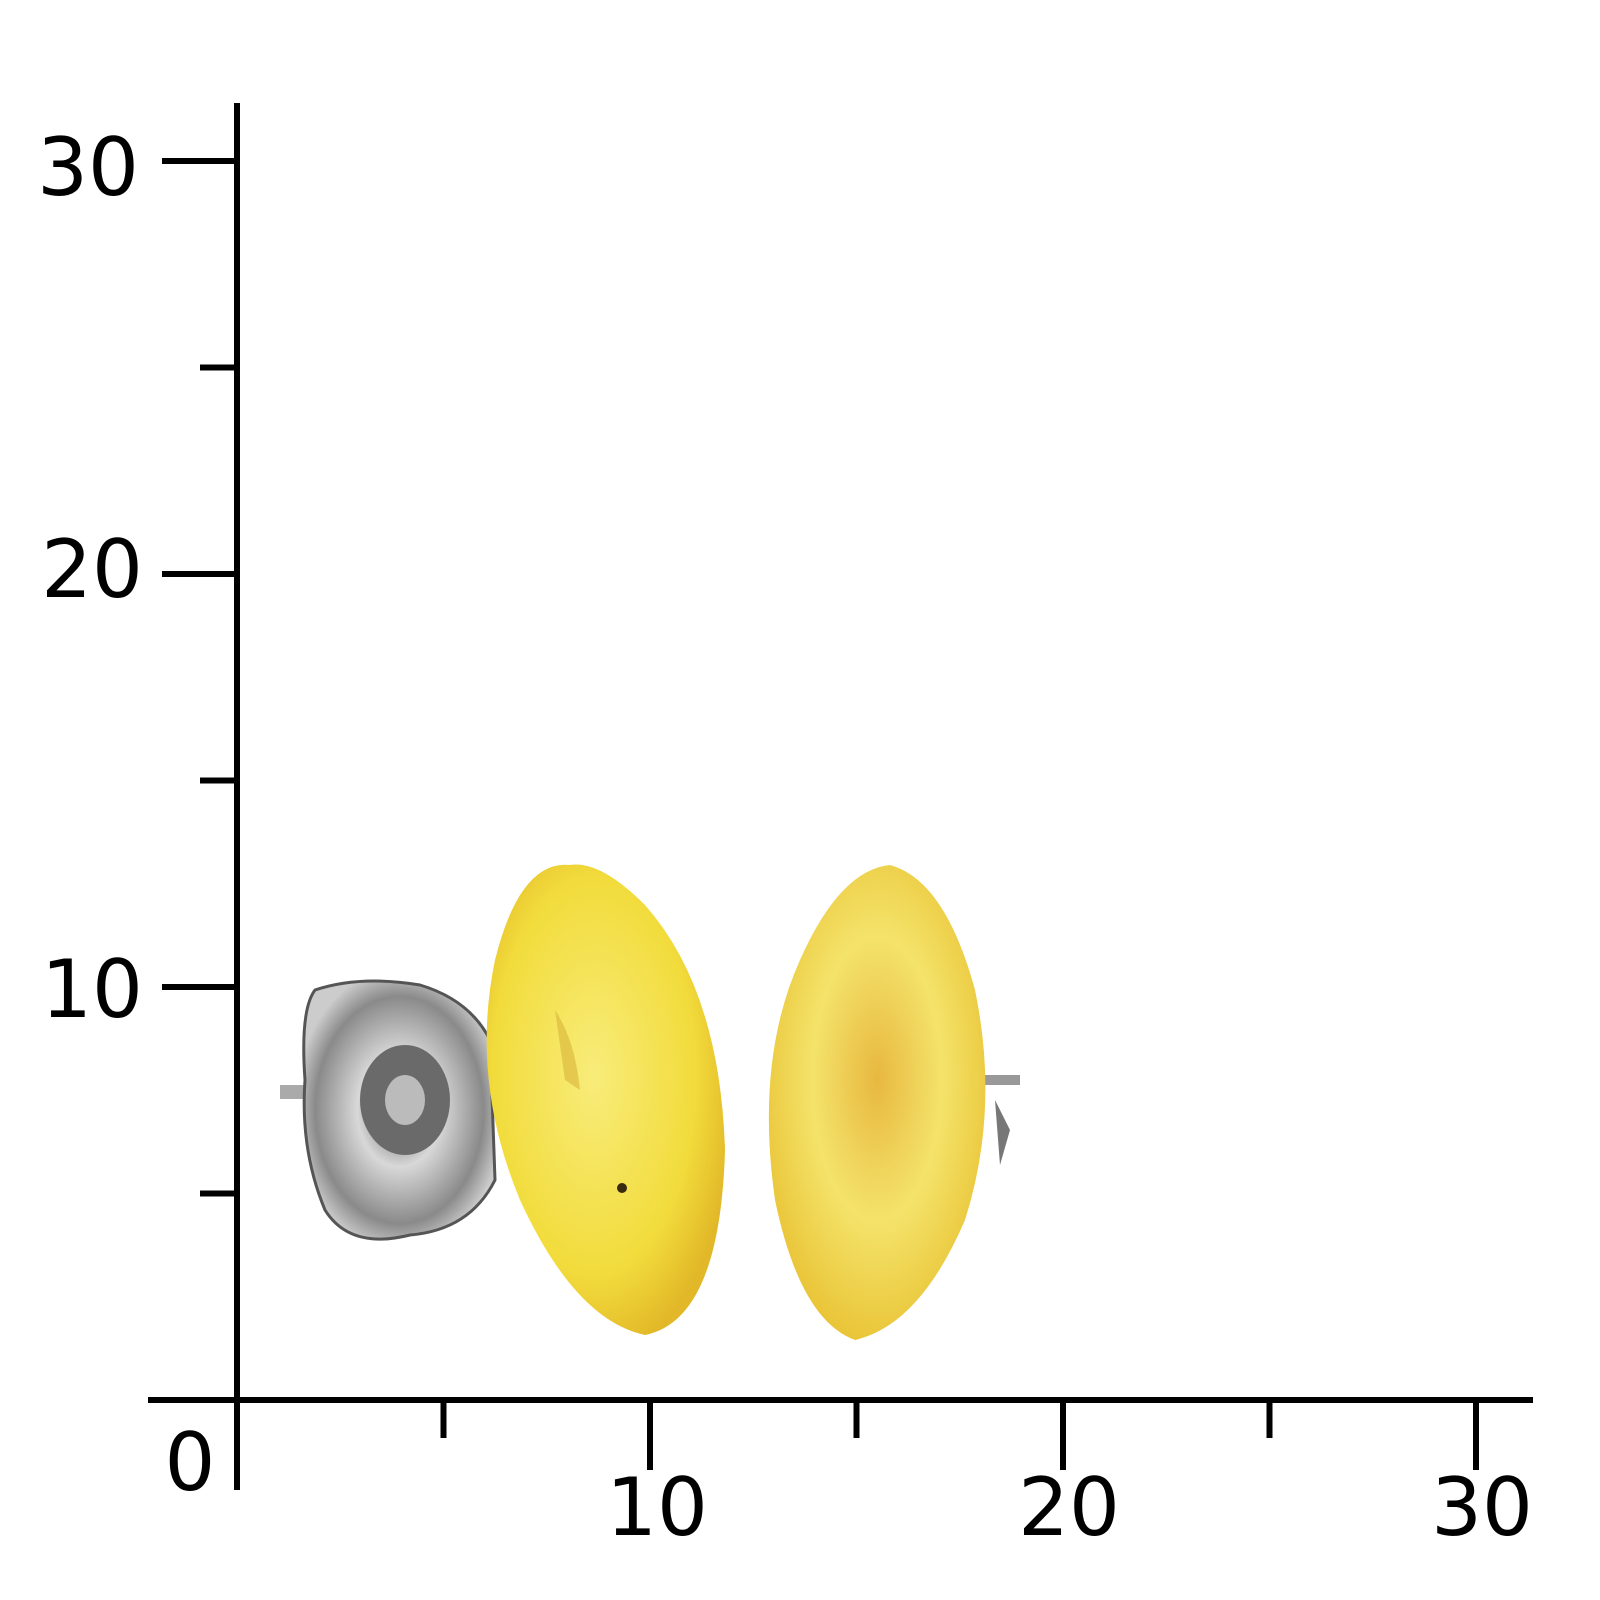 Image resolution: width=1600 pixels, height=1600 pixels. Describe the element at coordinates (390, 1110) in the screenshot. I see `earring-back-silver` at that location.